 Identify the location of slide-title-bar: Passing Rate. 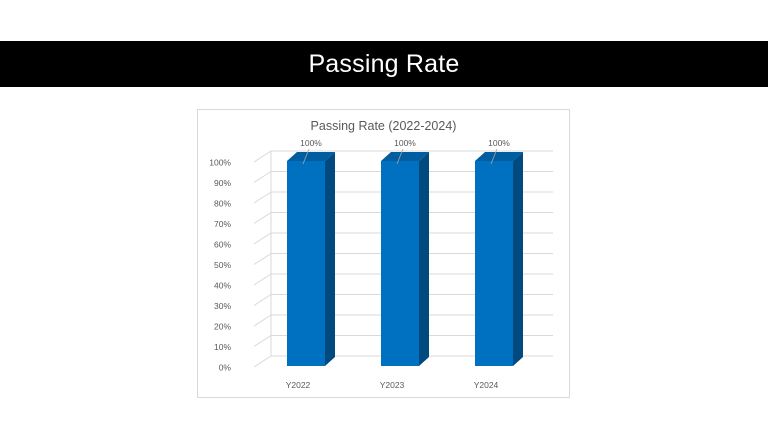
(384, 64).